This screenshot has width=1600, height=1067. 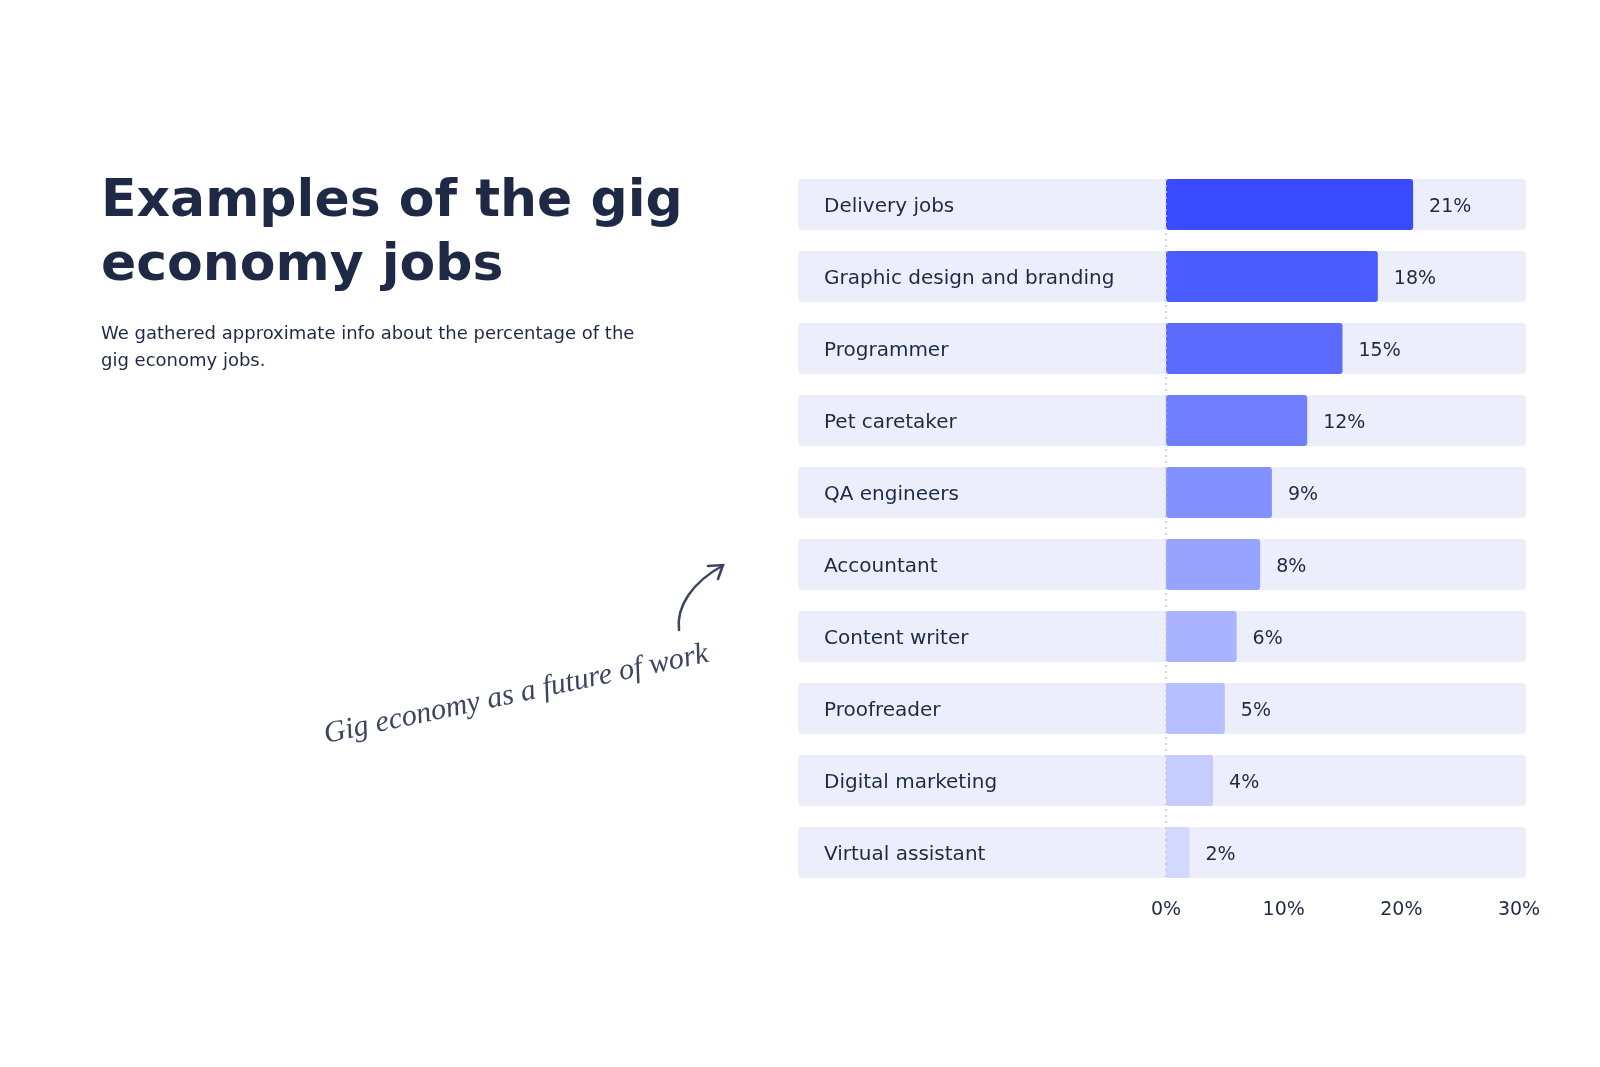 I want to click on y-tick-label: Accountant, so click(x=881, y=564).